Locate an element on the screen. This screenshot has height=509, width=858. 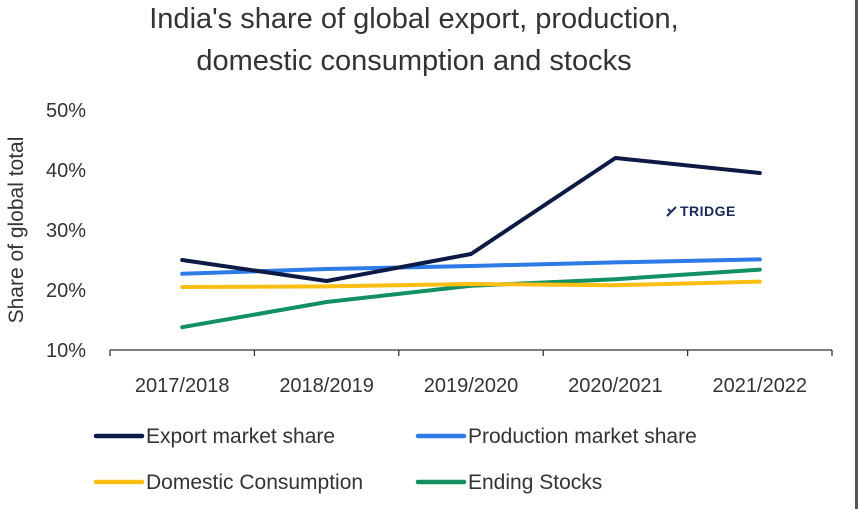
y-axis-label: Share of global total is located at coordinates (16, 230).